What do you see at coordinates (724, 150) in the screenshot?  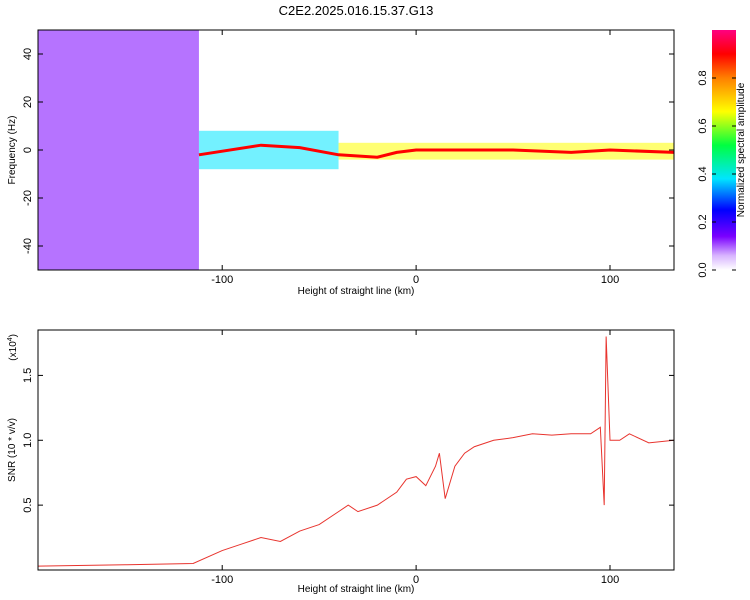 I see `colorbar-gradient` at bounding box center [724, 150].